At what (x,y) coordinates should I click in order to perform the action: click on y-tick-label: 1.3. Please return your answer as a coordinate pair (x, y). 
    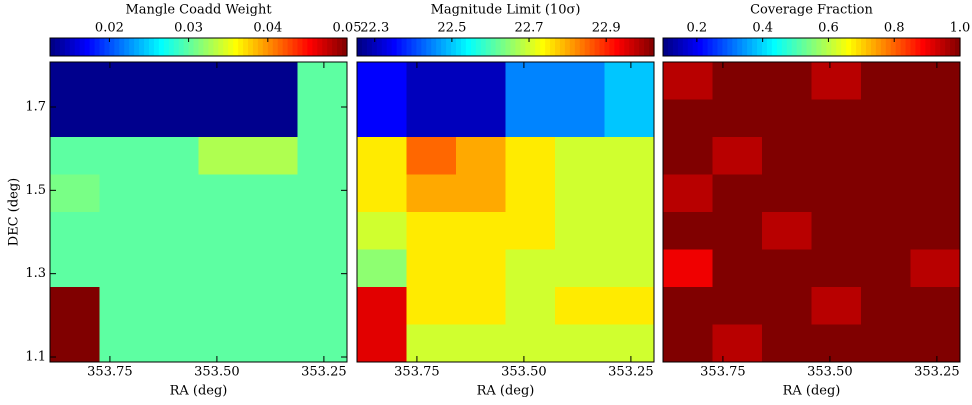
    Looking at the image, I should click on (35, 273).